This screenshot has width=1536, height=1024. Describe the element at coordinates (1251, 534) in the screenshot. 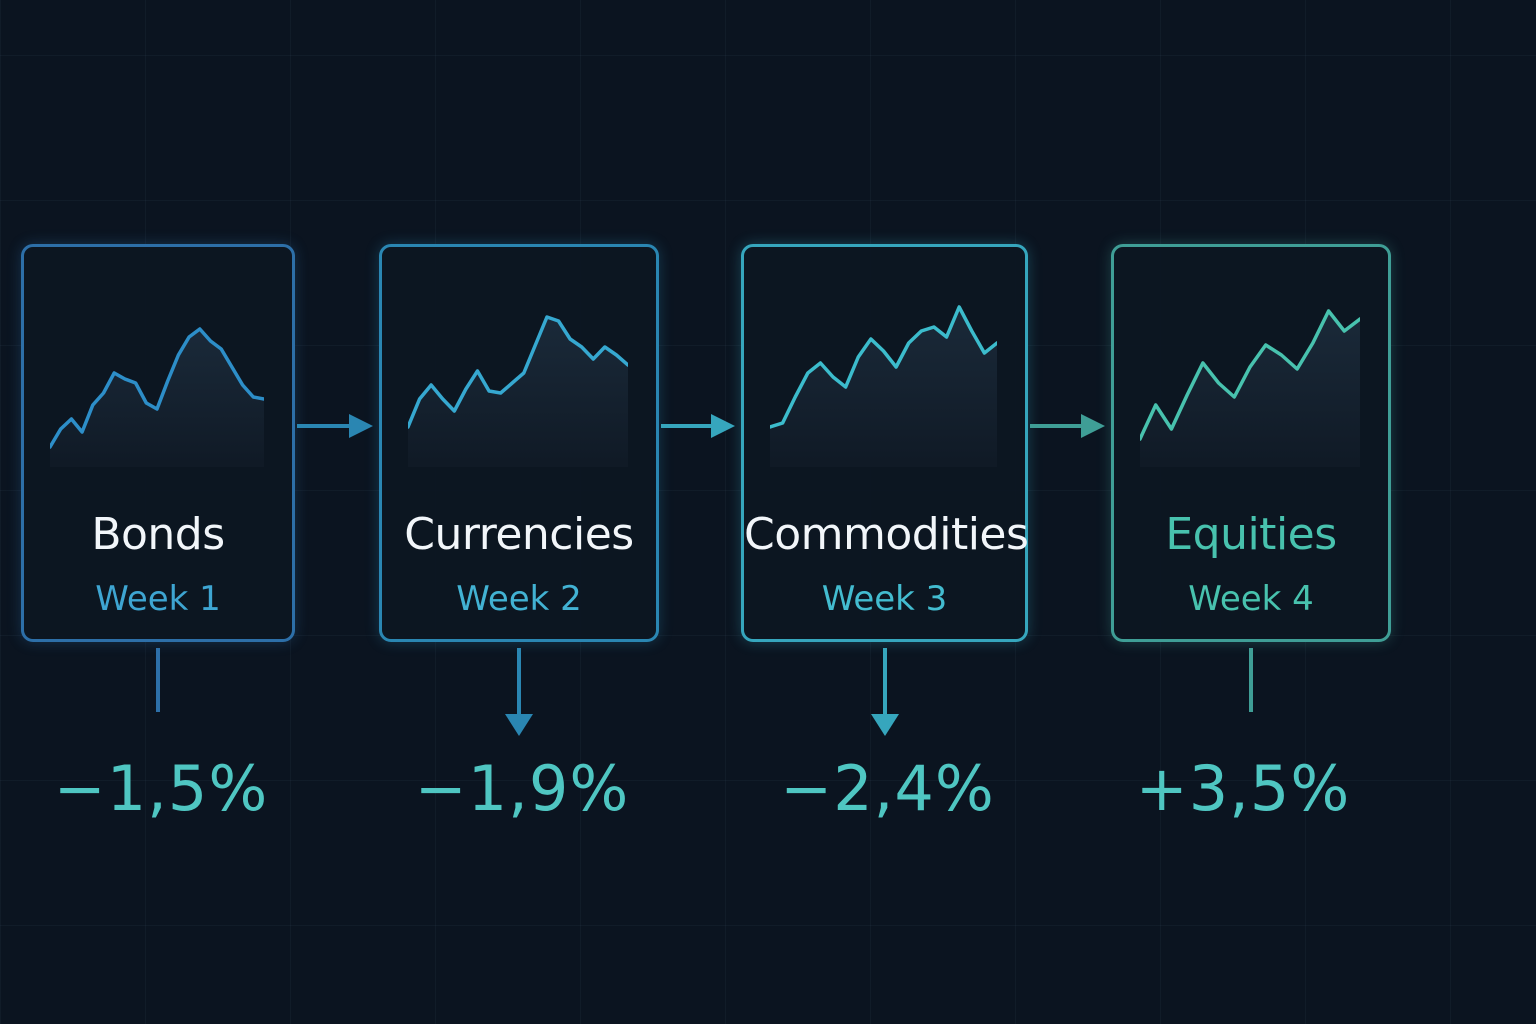

I see `card-title: Equities` at that location.